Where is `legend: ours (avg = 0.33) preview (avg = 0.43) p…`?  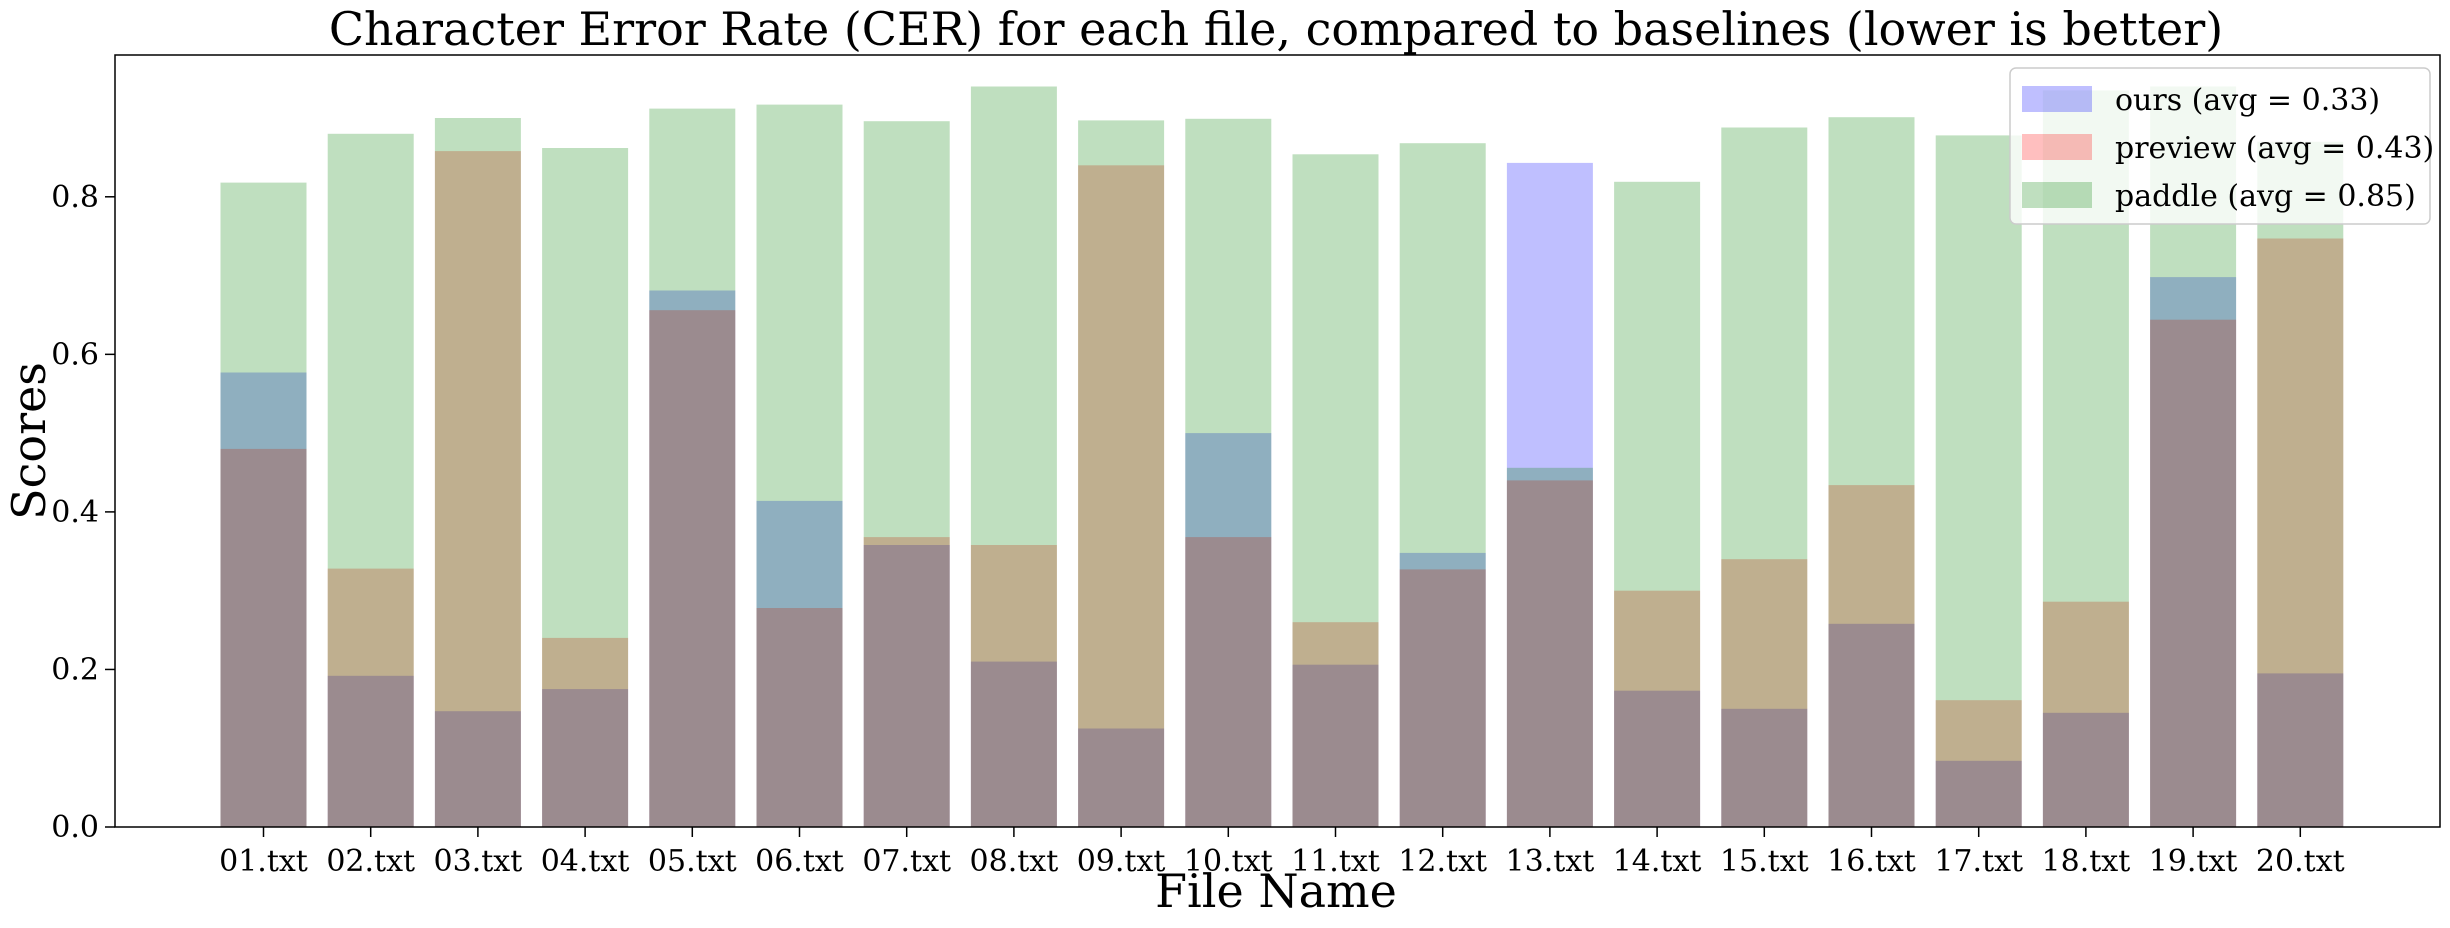 legend: ours (avg = 0.33) preview (avg = 0.43) p… is located at coordinates (2221, 146).